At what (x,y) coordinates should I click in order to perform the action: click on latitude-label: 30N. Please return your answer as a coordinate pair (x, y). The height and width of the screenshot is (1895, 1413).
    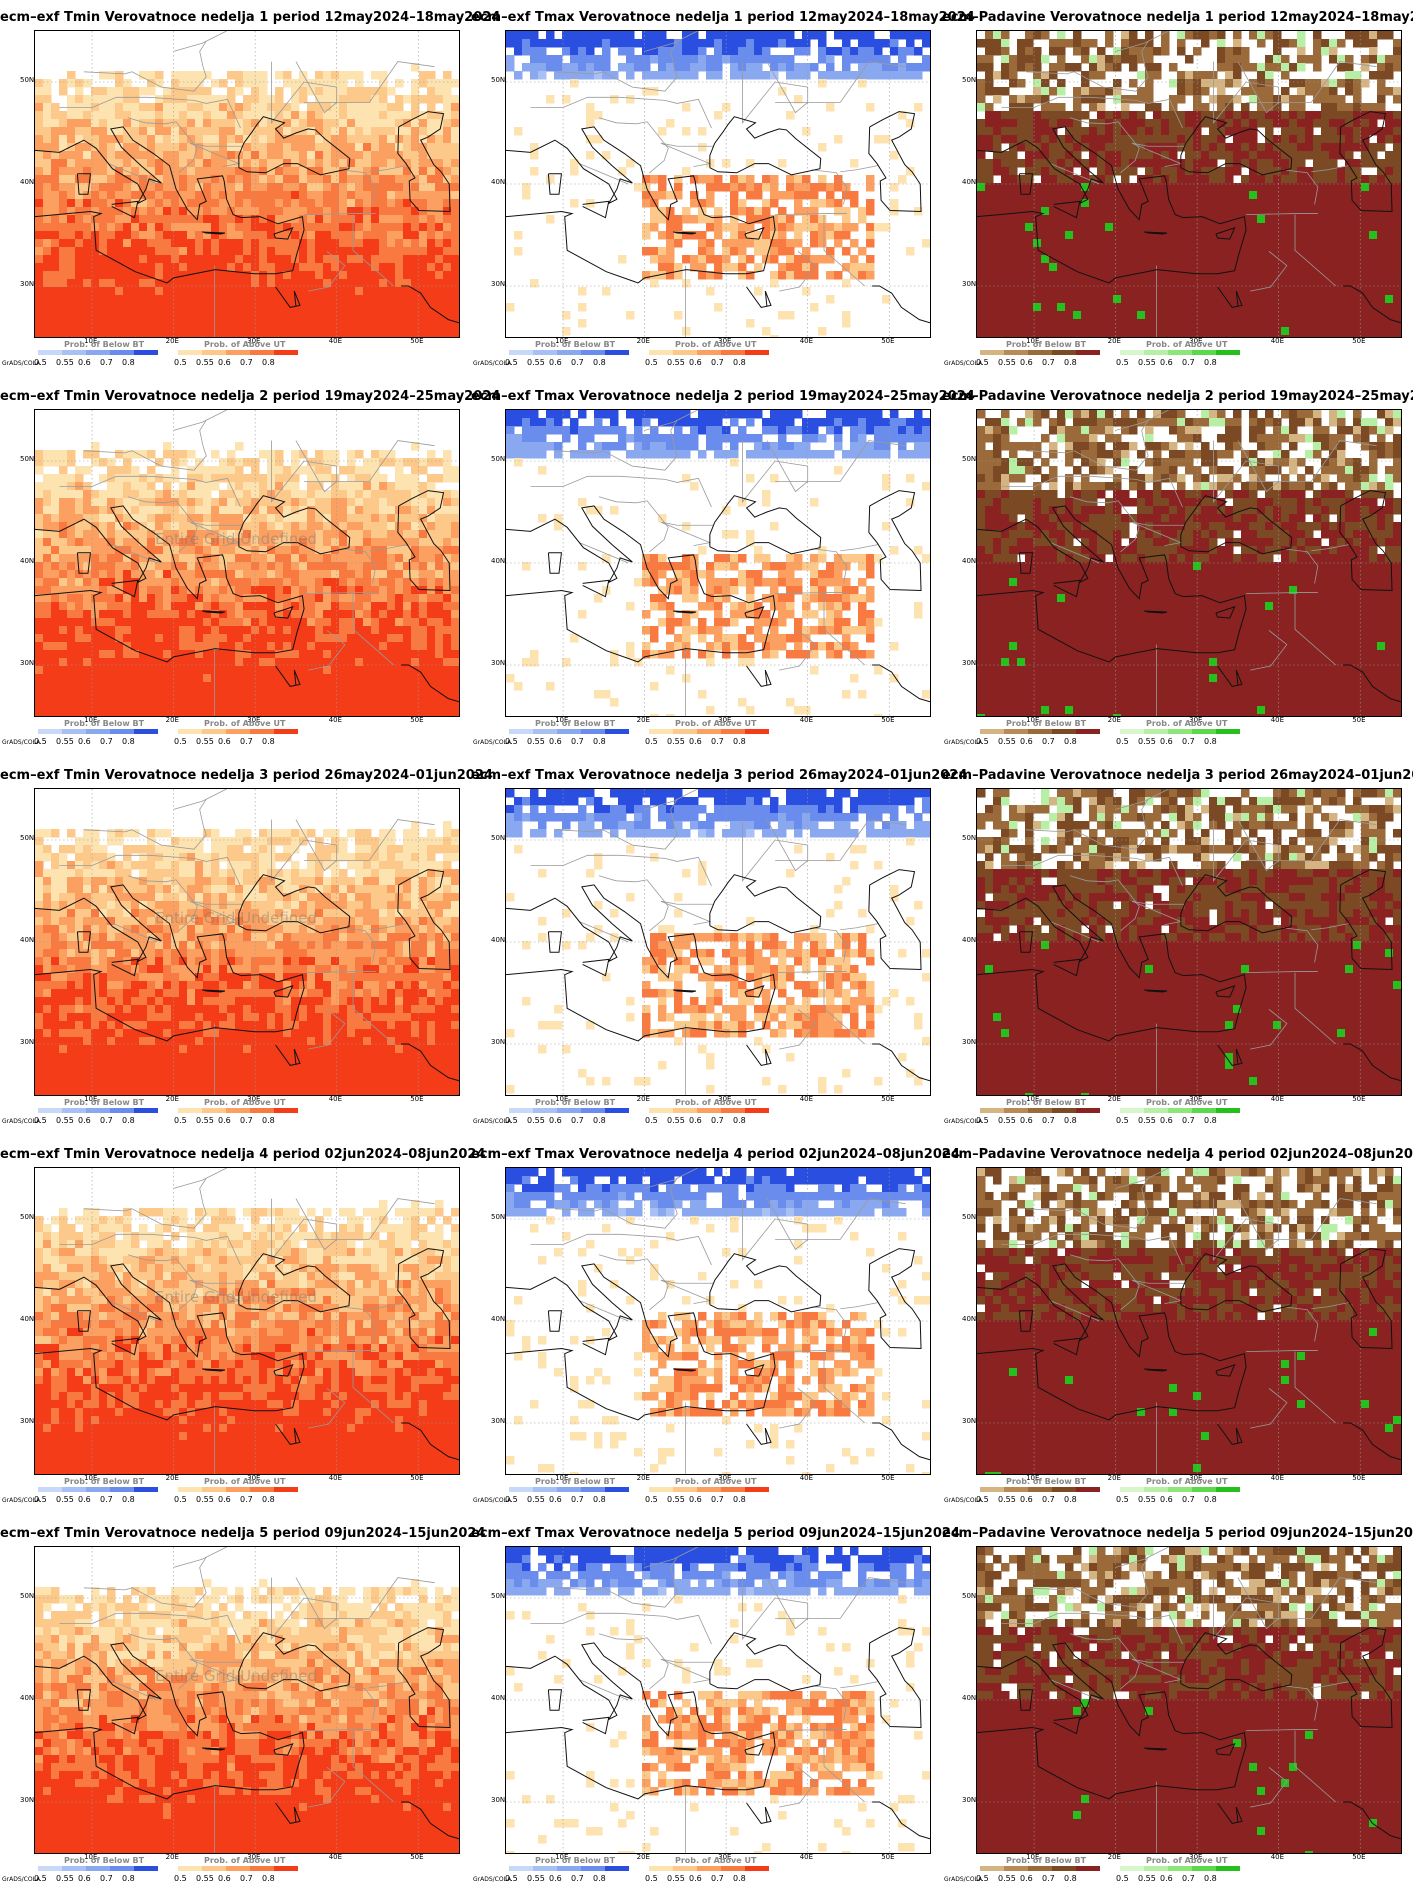
    Looking at the image, I should click on (27, 284).